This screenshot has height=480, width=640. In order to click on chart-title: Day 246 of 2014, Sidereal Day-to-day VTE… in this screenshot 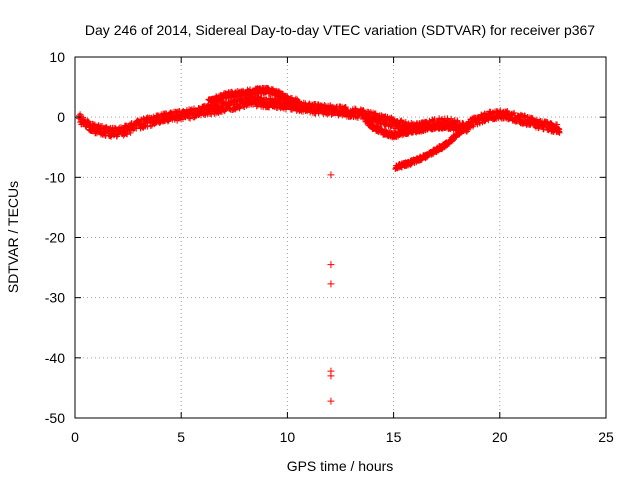, I will do `click(340, 30)`.